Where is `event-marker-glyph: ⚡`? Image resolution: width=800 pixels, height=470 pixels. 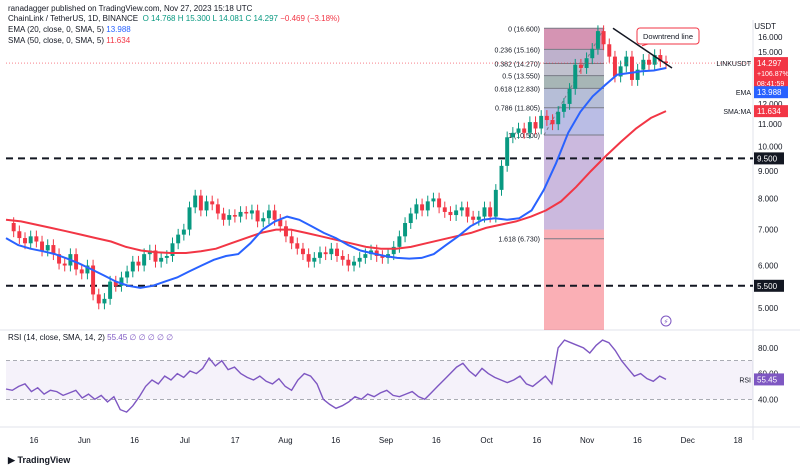 event-marker-glyph: ⚡ is located at coordinates (666, 322).